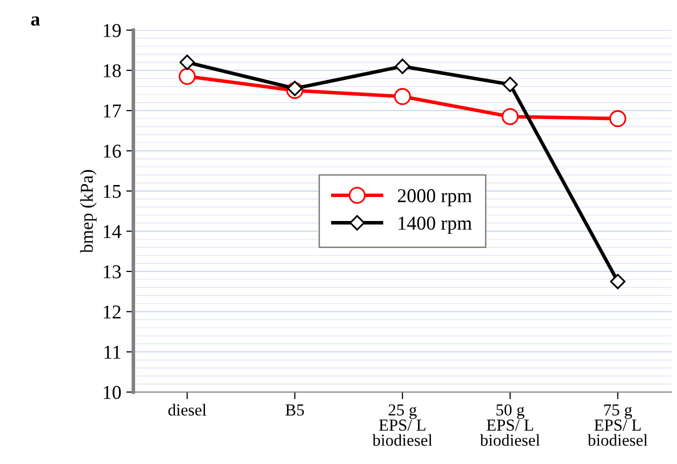 The width and height of the screenshot is (677, 464). I want to click on text: a, so click(35, 21).